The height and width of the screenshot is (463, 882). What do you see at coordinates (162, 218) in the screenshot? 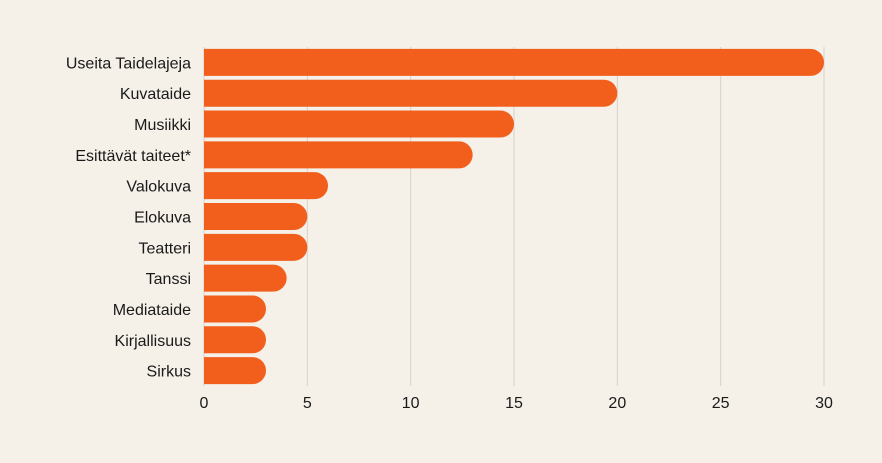
I see `category-label: Elokuva` at bounding box center [162, 218].